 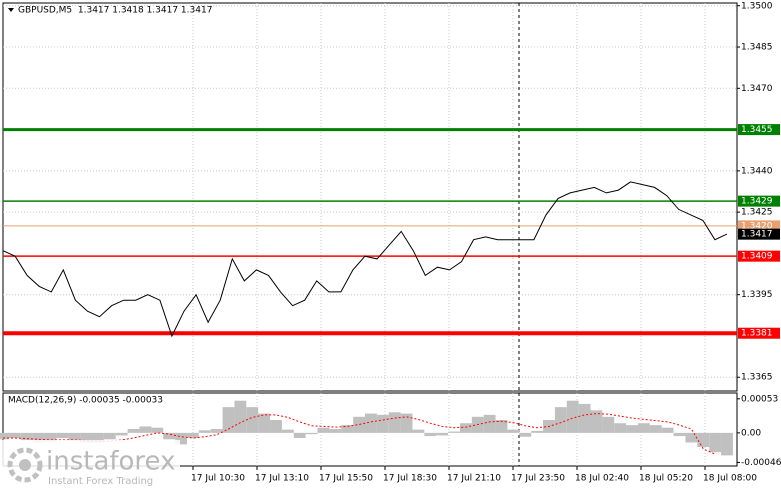 I want to click on y-tick-label: 1.3365, so click(x=757, y=378).